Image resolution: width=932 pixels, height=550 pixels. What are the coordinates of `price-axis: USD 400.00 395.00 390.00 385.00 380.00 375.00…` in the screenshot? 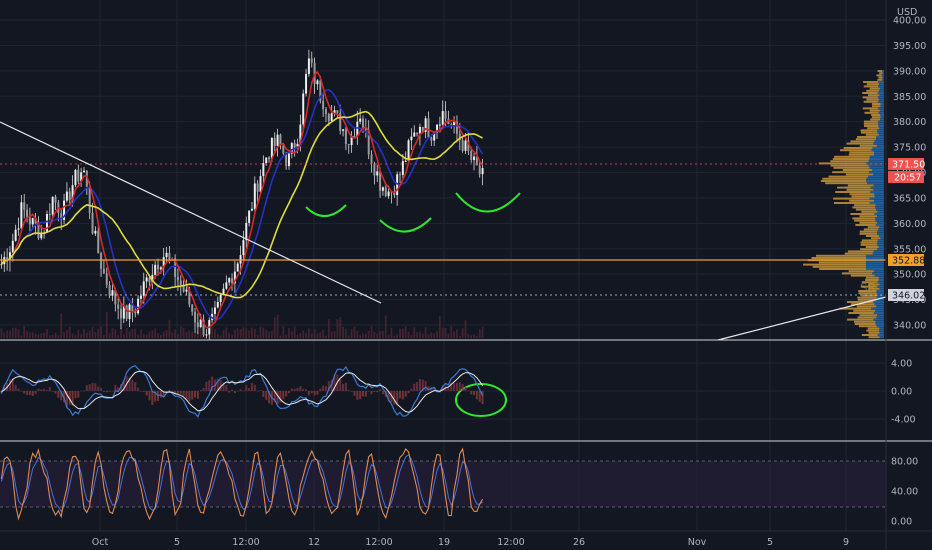 It's located at (907, 169).